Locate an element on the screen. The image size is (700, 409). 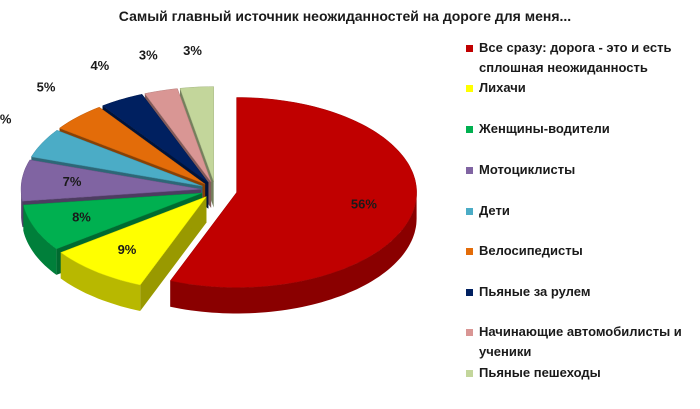
legend-label: Велосипедисты is located at coordinates (531, 250).